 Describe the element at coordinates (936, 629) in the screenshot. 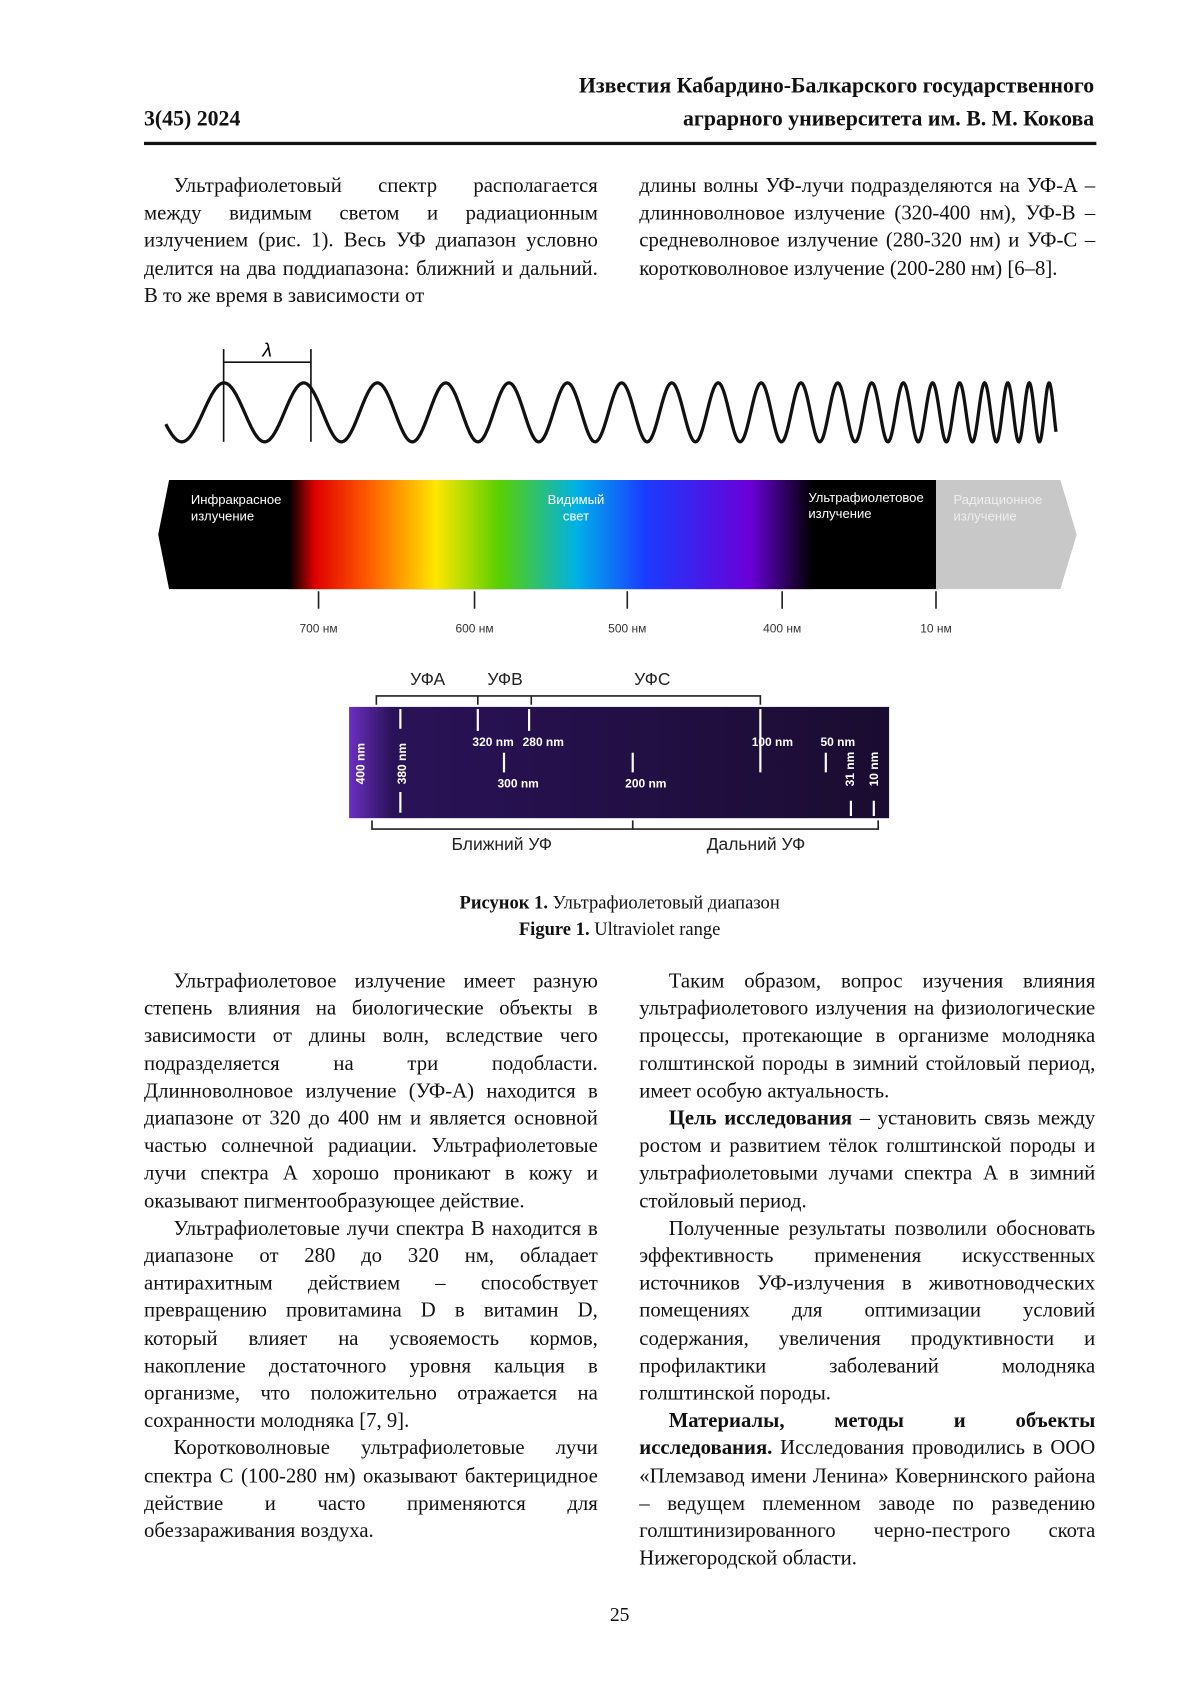

I see `tick-label: 10 нм` at that location.